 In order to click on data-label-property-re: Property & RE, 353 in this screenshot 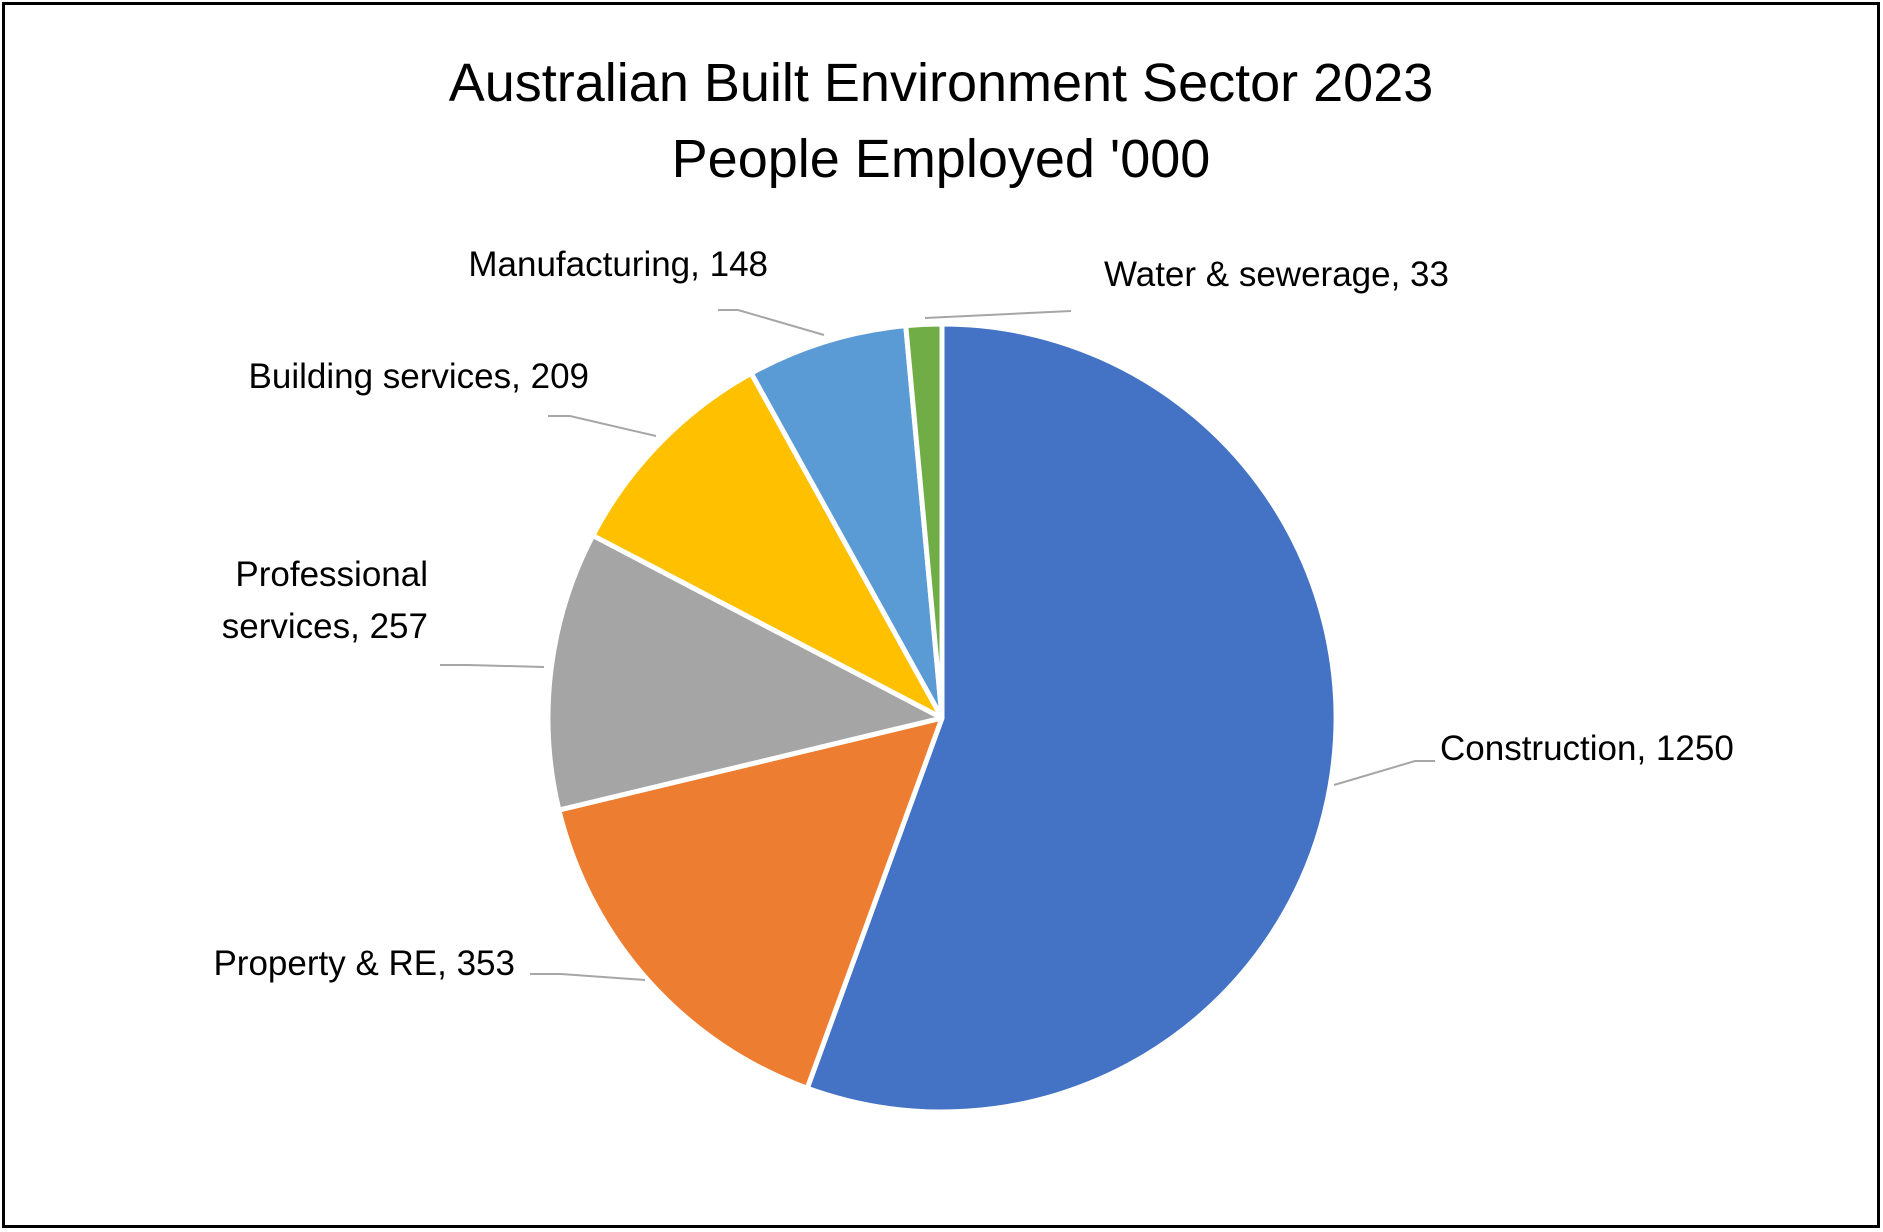, I will do `click(364, 963)`.